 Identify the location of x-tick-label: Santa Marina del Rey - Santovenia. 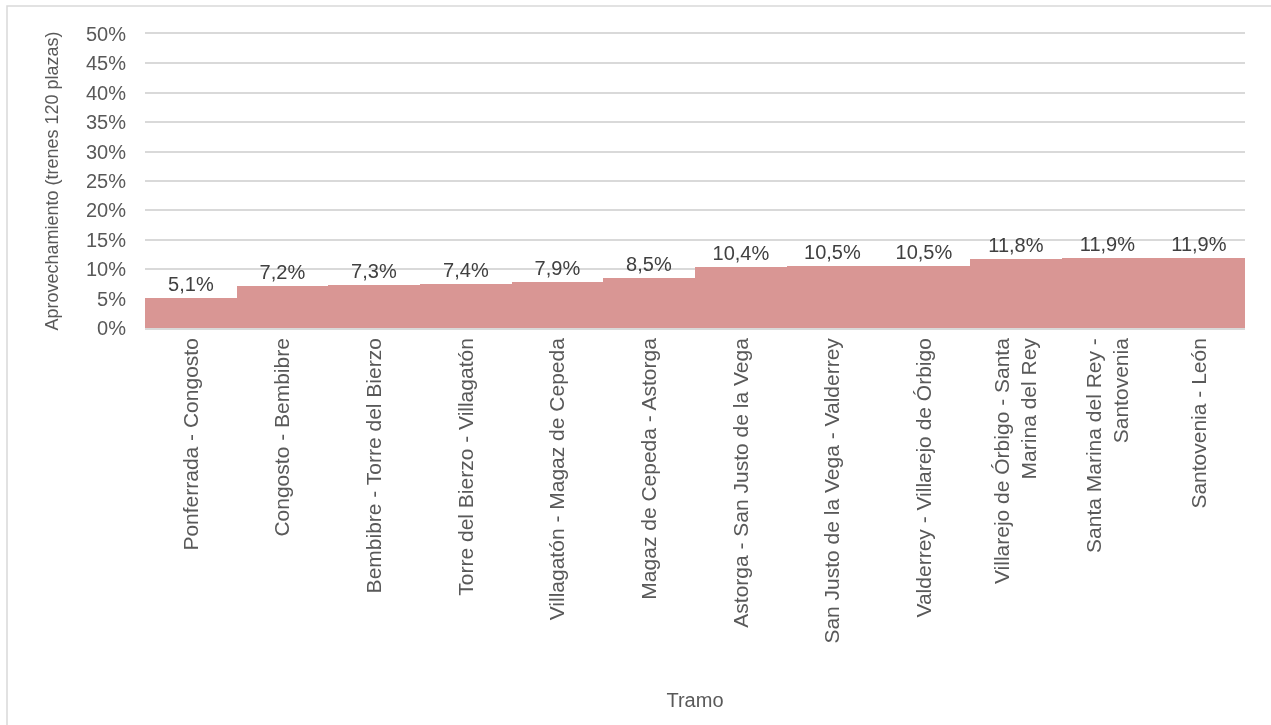
(1106, 445).